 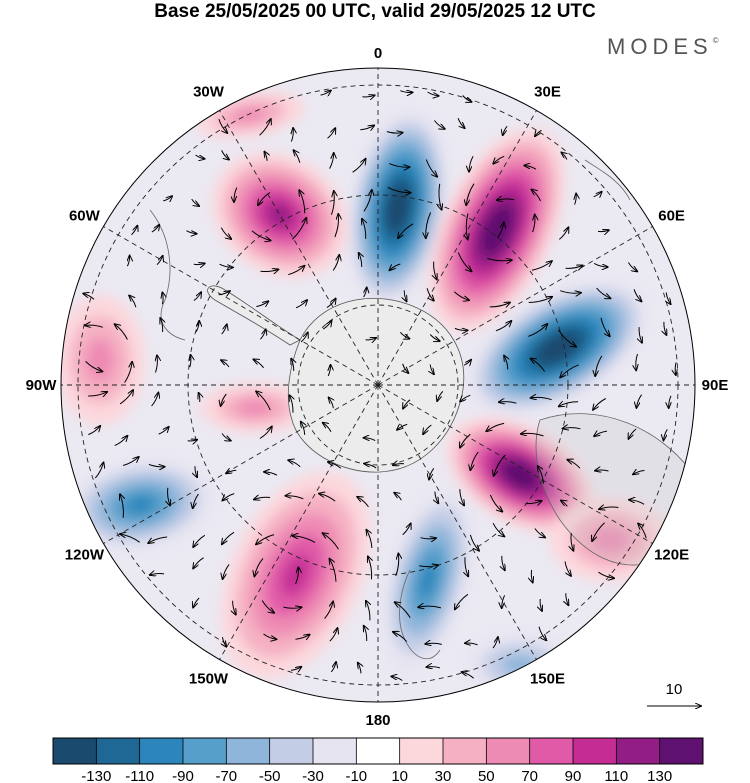 I want to click on colorbar-tick-label: 110, so click(x=616, y=775).